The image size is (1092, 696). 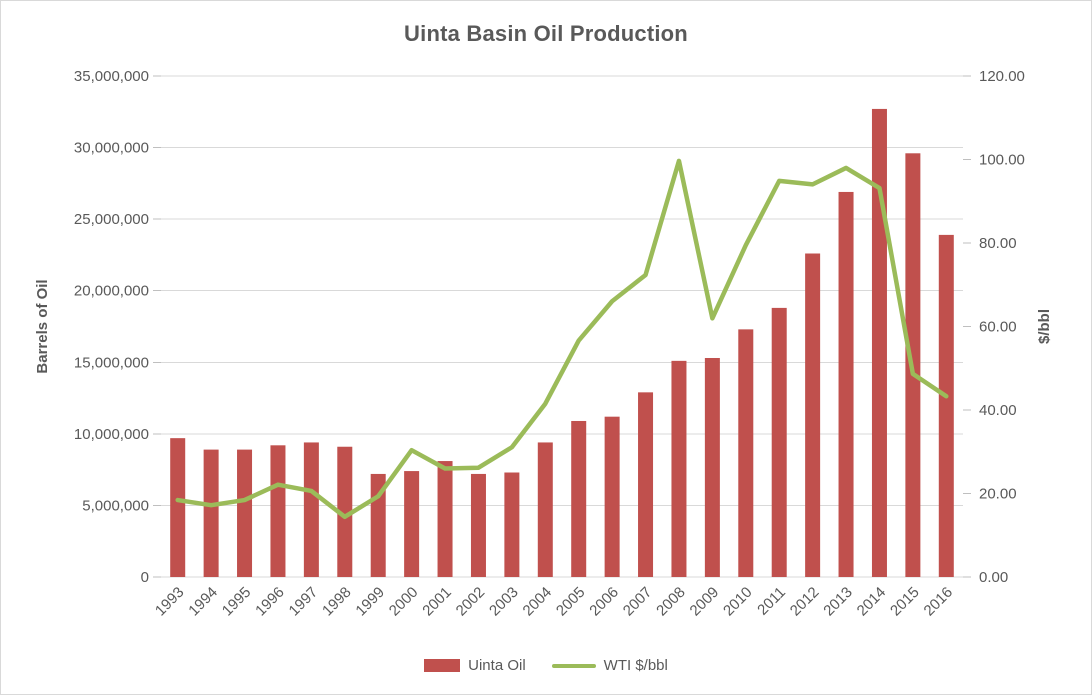 What do you see at coordinates (337, 602) in the screenshot?
I see `x-axis-label-1998: 1998` at bounding box center [337, 602].